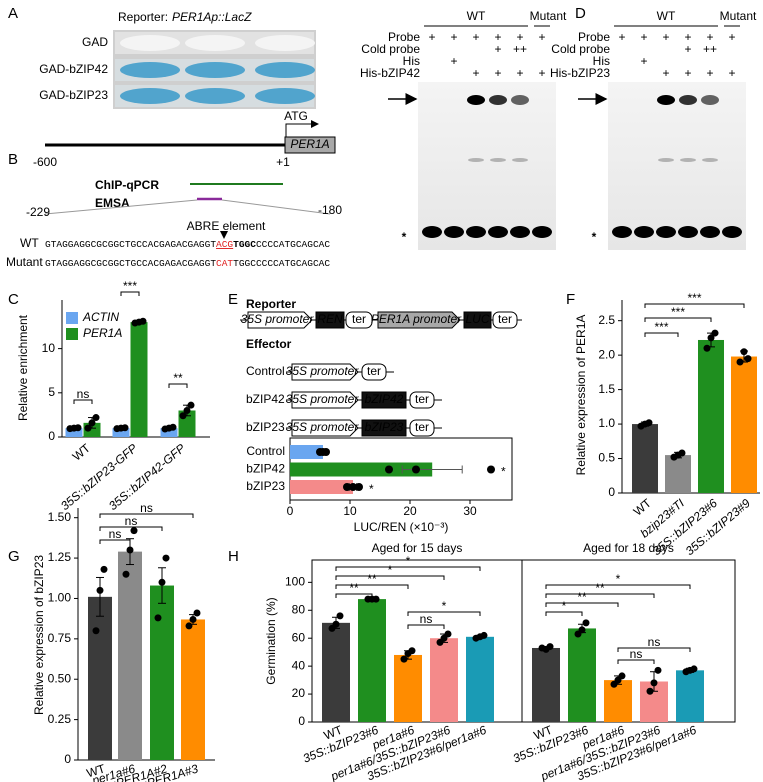 This screenshot has width=763, height=782. Describe the element at coordinates (82, 452) in the screenshot. I see `x-tick-label: WT` at that location.